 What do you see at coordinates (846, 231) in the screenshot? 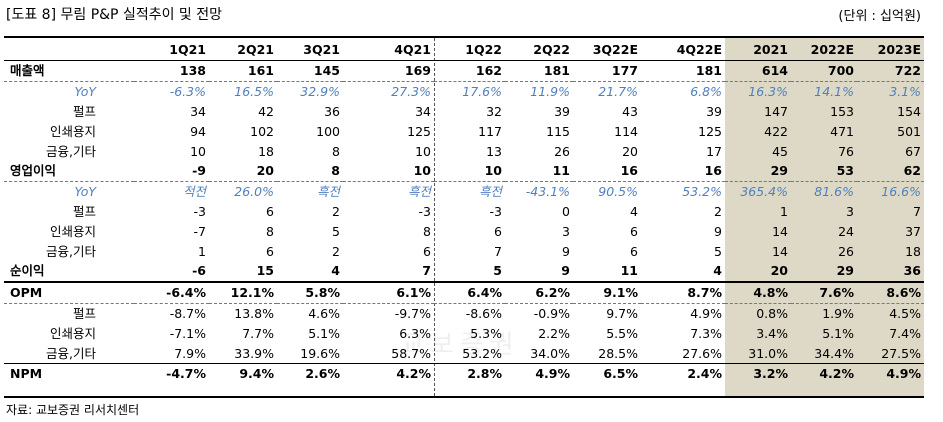
I see `table-cell: 24` at bounding box center [846, 231].